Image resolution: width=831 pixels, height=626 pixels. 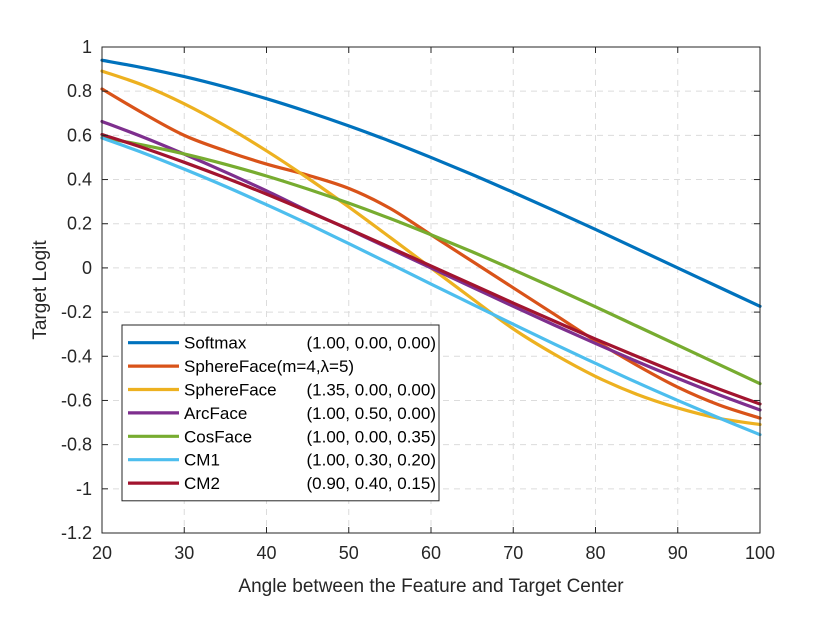 What do you see at coordinates (84, 489) in the screenshot?
I see `y-tick-label: -1` at bounding box center [84, 489].